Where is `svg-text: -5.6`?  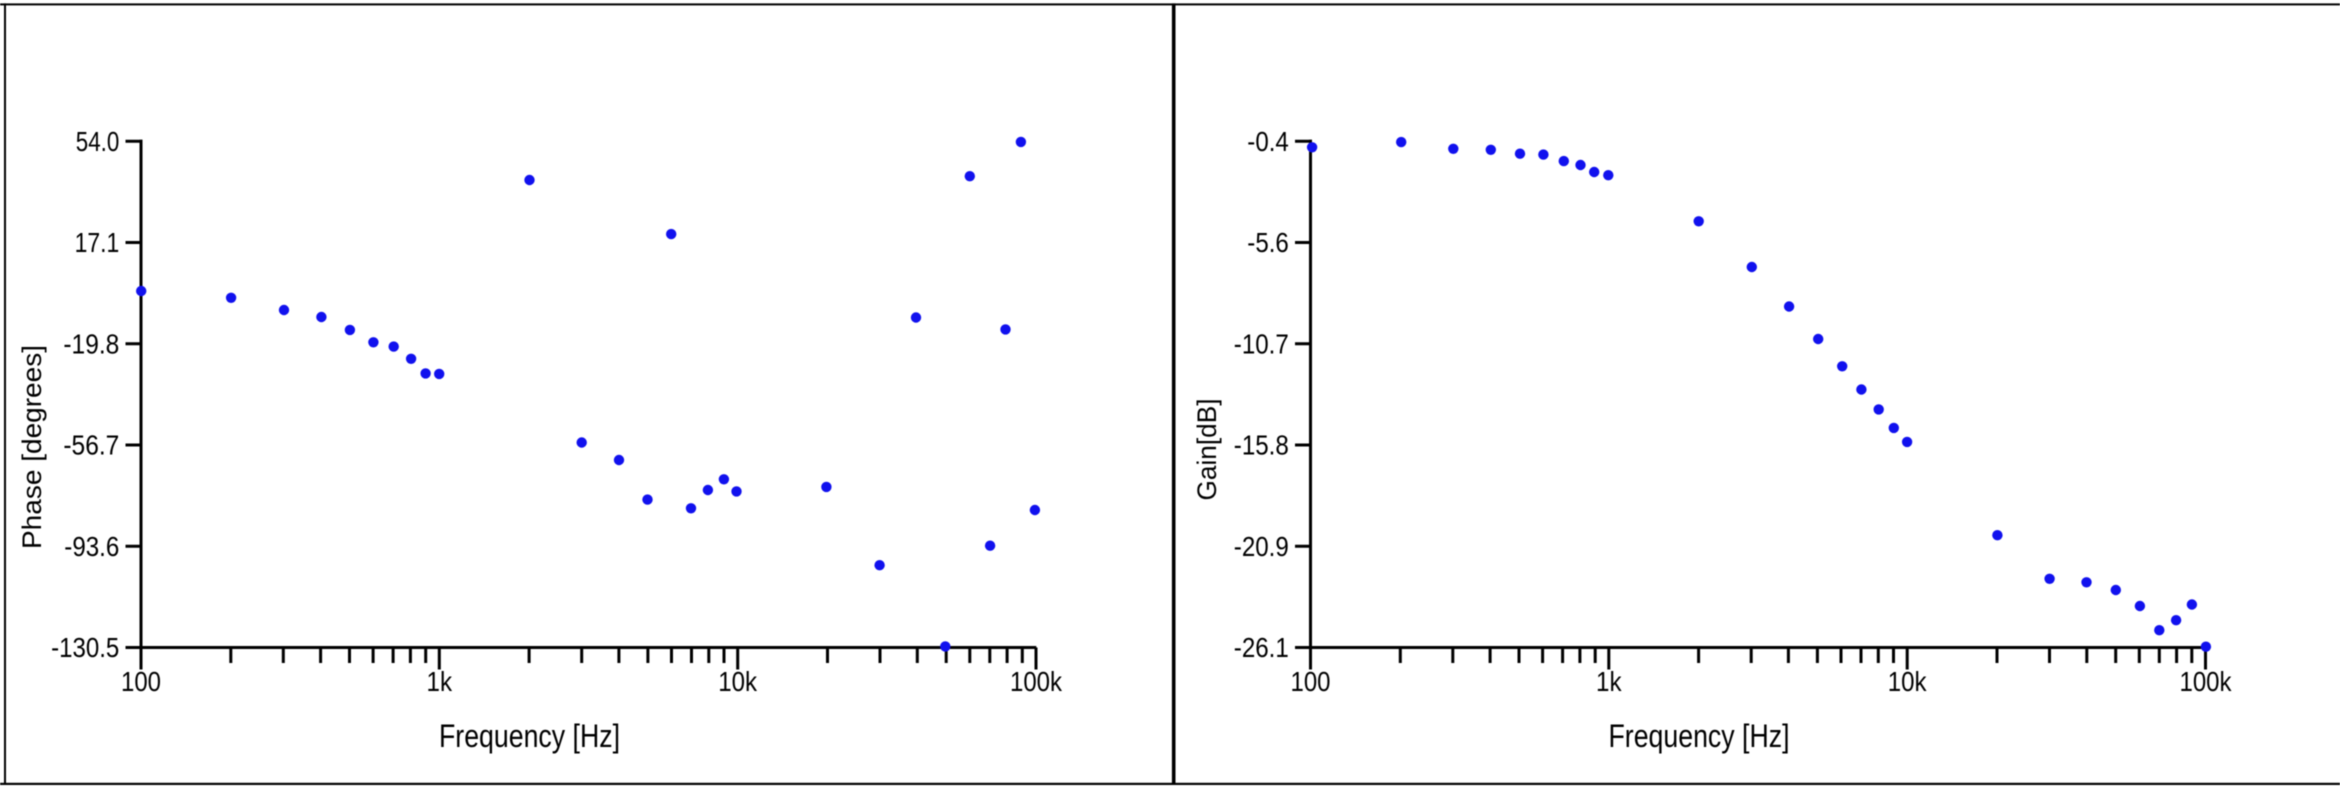 svg-text: -5.6 is located at coordinates (1268, 242).